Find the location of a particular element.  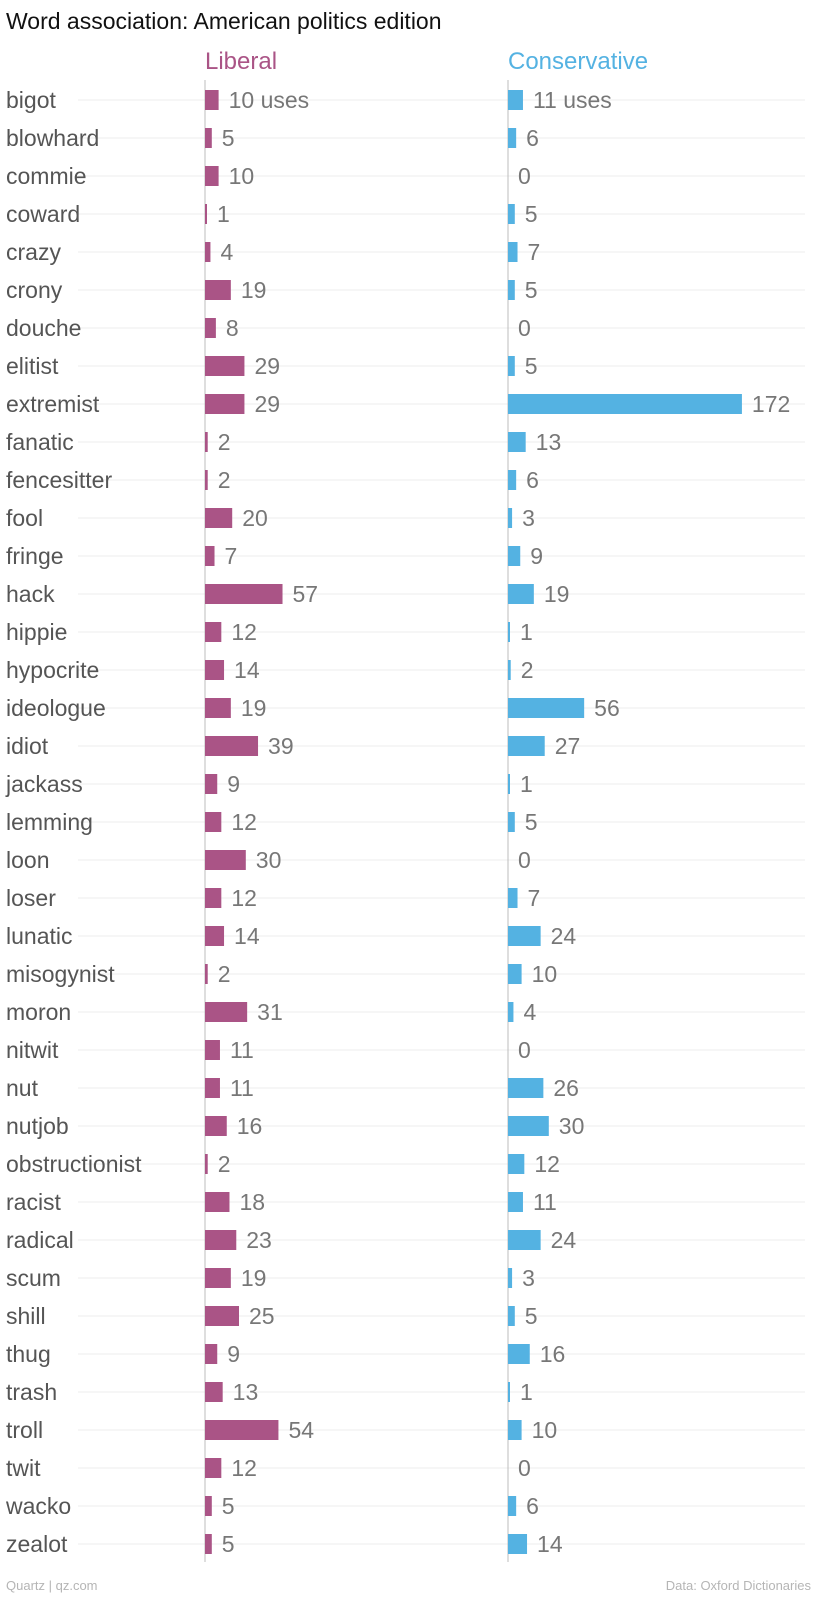

category-label: coward is located at coordinates (43, 214).